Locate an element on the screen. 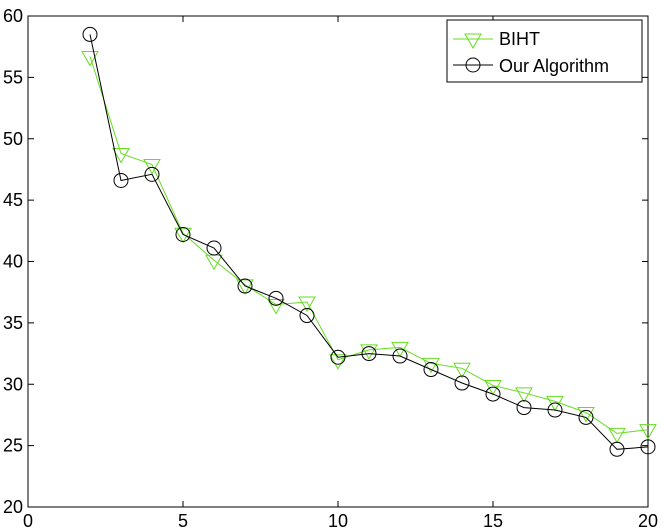 The height and width of the screenshot is (532, 668). legend-box is located at coordinates (544, 51).